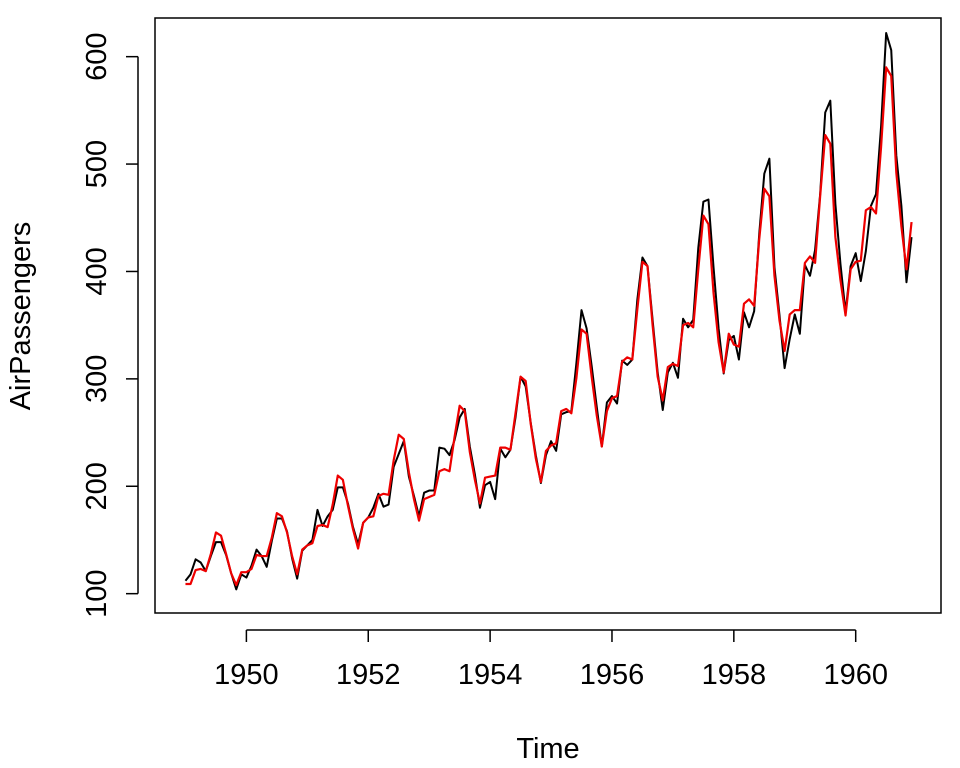 This screenshot has height=768, width=960. I want to click on x-axis: 1950 1952 1954 1956 1958 1960, so click(551, 660).